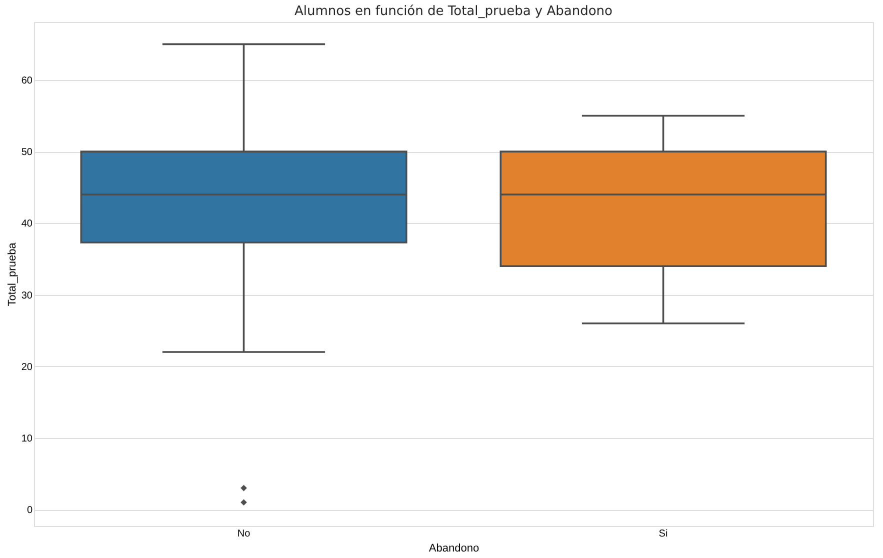 The height and width of the screenshot is (558, 883). What do you see at coordinates (27, 438) in the screenshot?
I see `y-tick-label: 10` at bounding box center [27, 438].